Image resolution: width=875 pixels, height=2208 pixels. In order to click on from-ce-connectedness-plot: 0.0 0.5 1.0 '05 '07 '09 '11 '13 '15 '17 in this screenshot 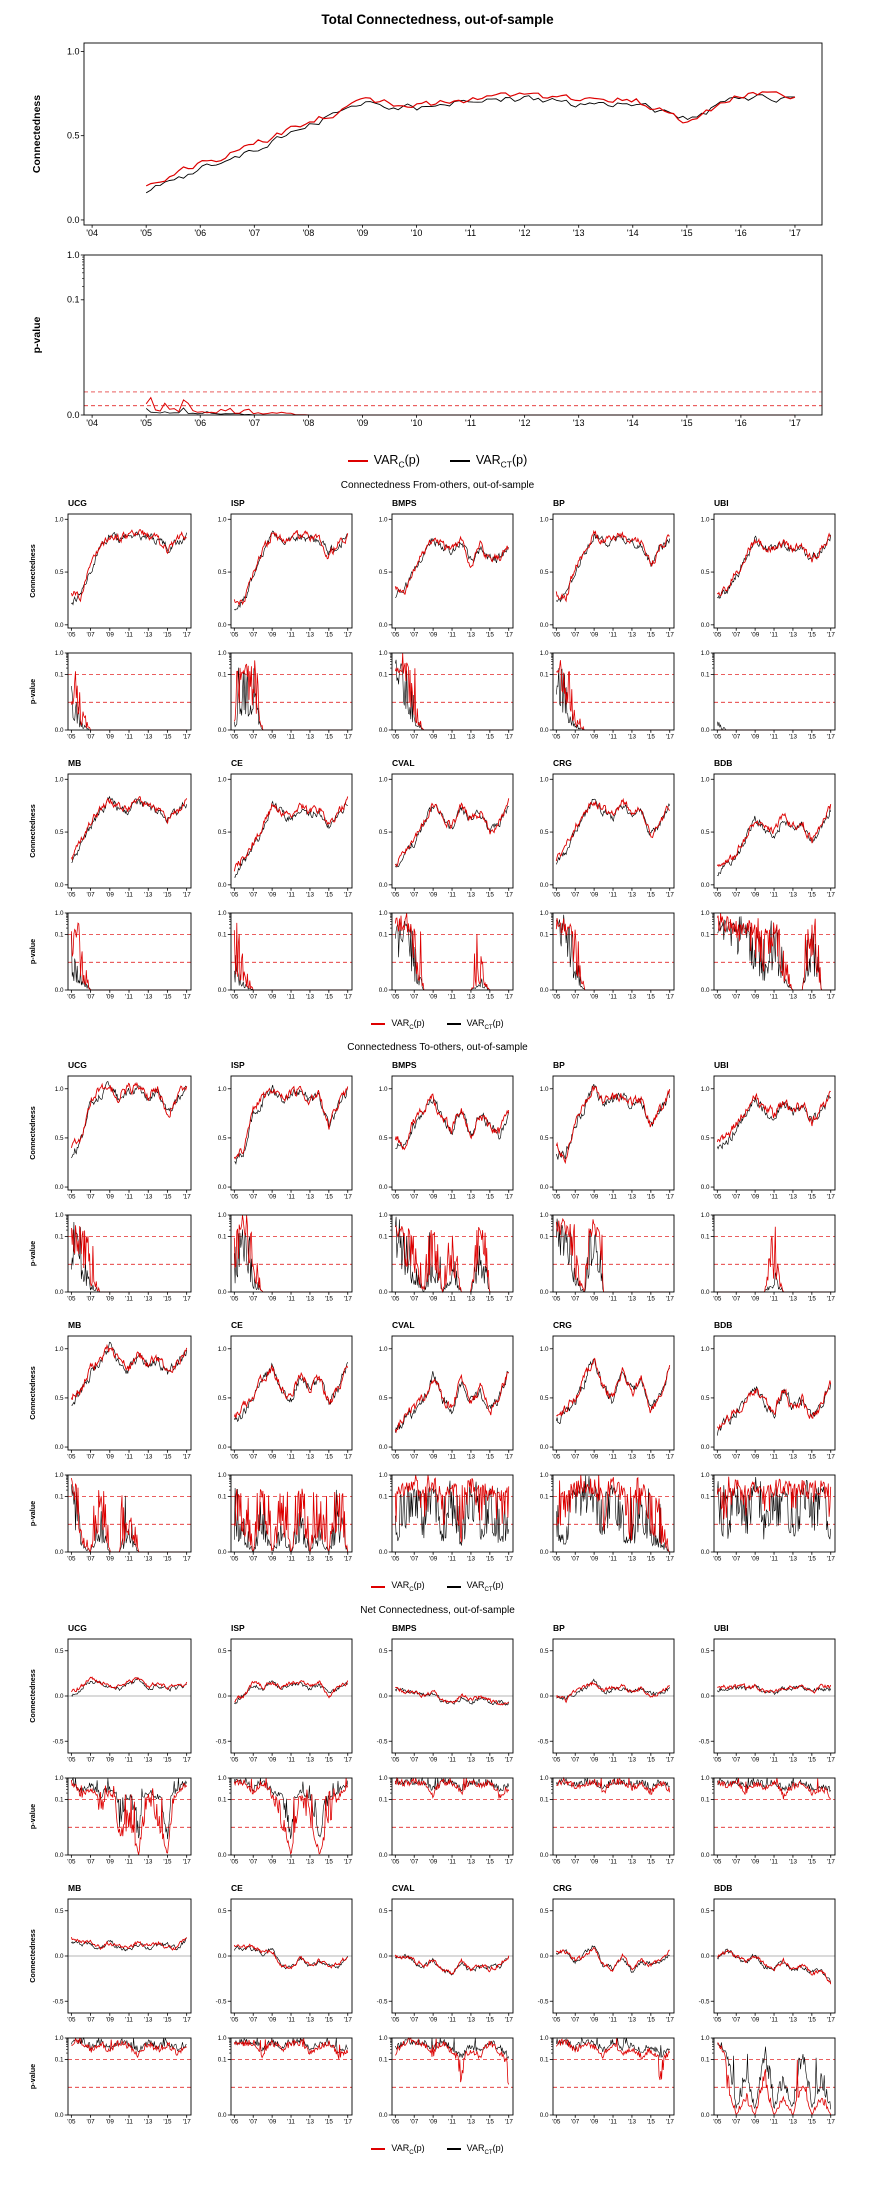, I will do `click(285, 835)`.